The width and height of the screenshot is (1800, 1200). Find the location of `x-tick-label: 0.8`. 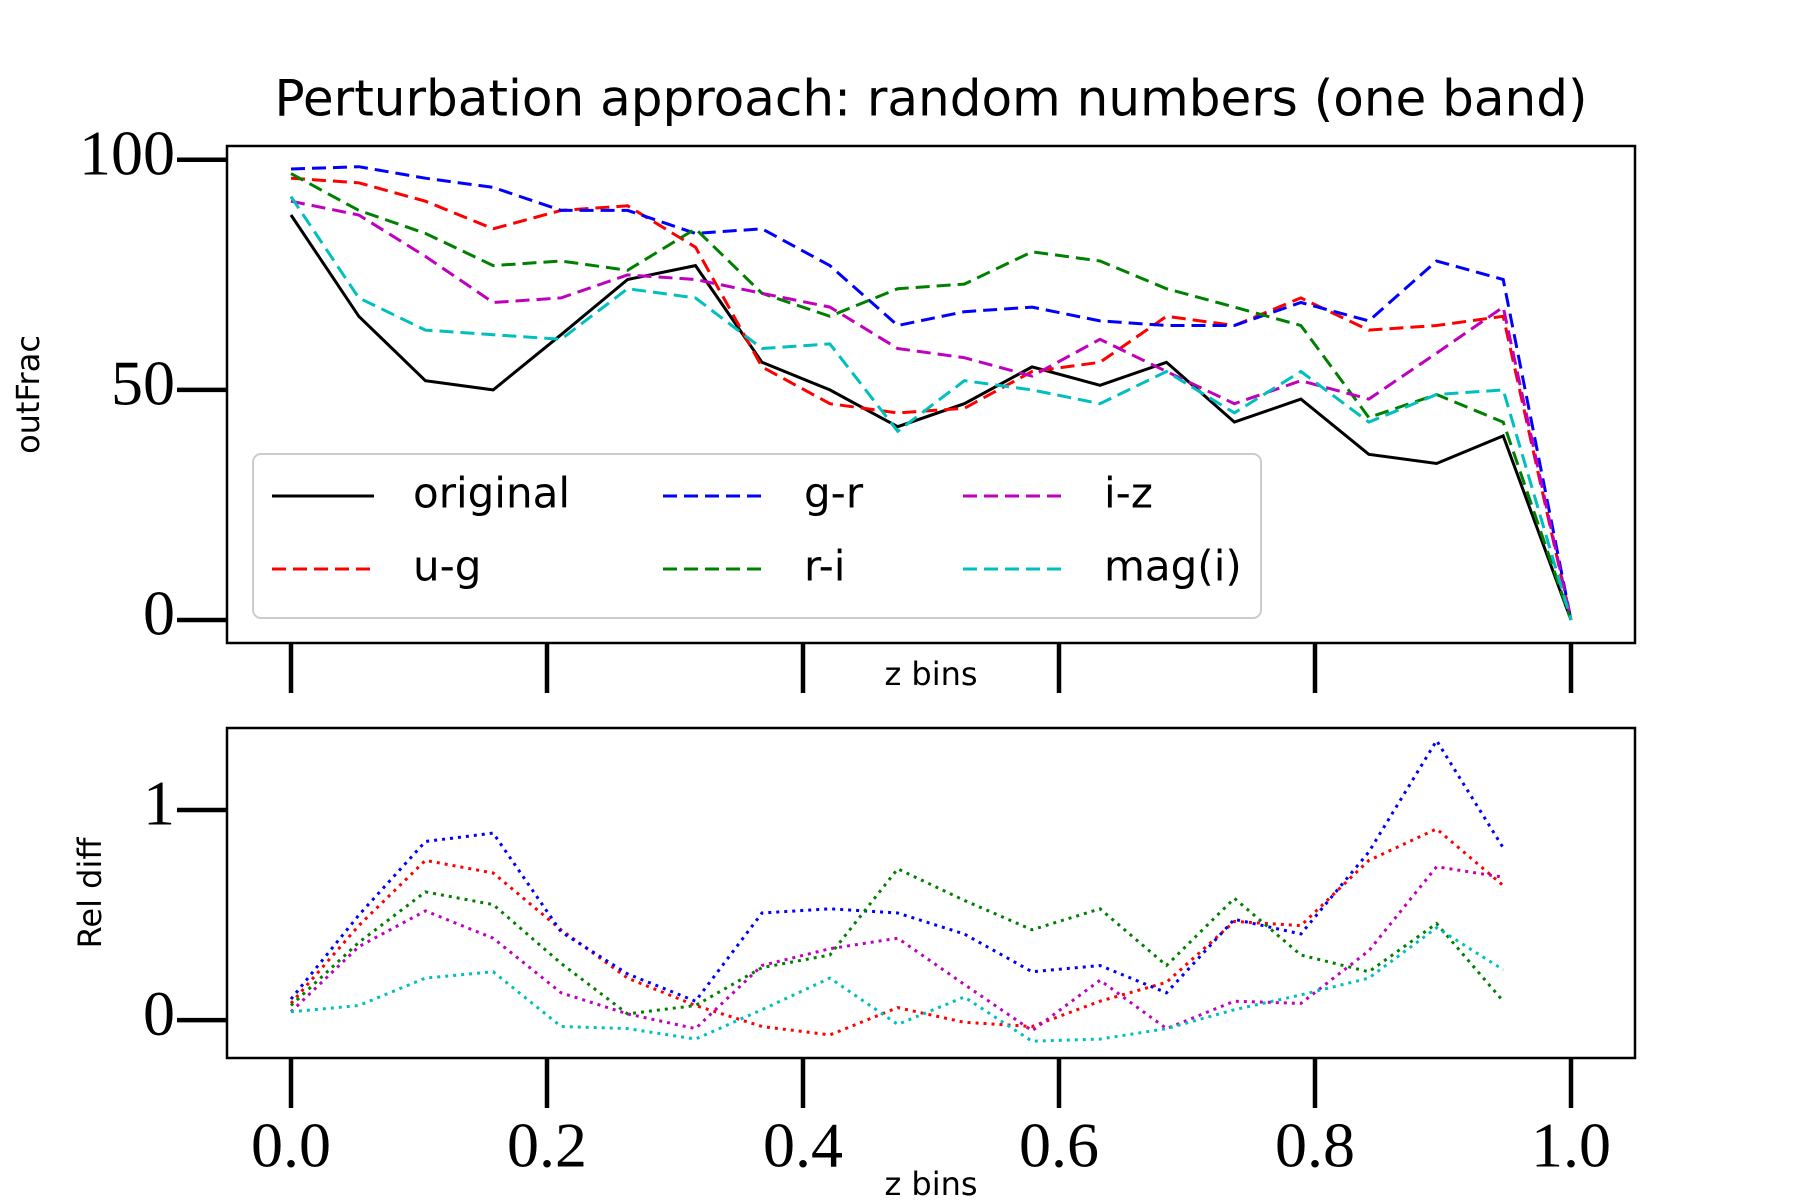

x-tick-label: 0.8 is located at coordinates (1315, 1145).